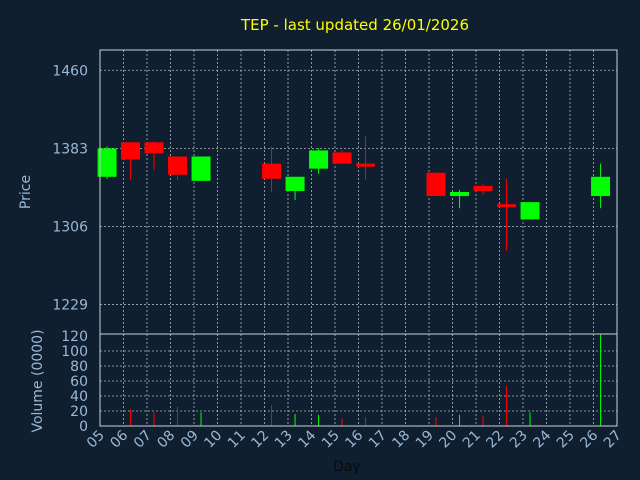 The image size is (640, 480). Describe the element at coordinates (425, 440) in the screenshot. I see `x-tick-label: 19` at that location.